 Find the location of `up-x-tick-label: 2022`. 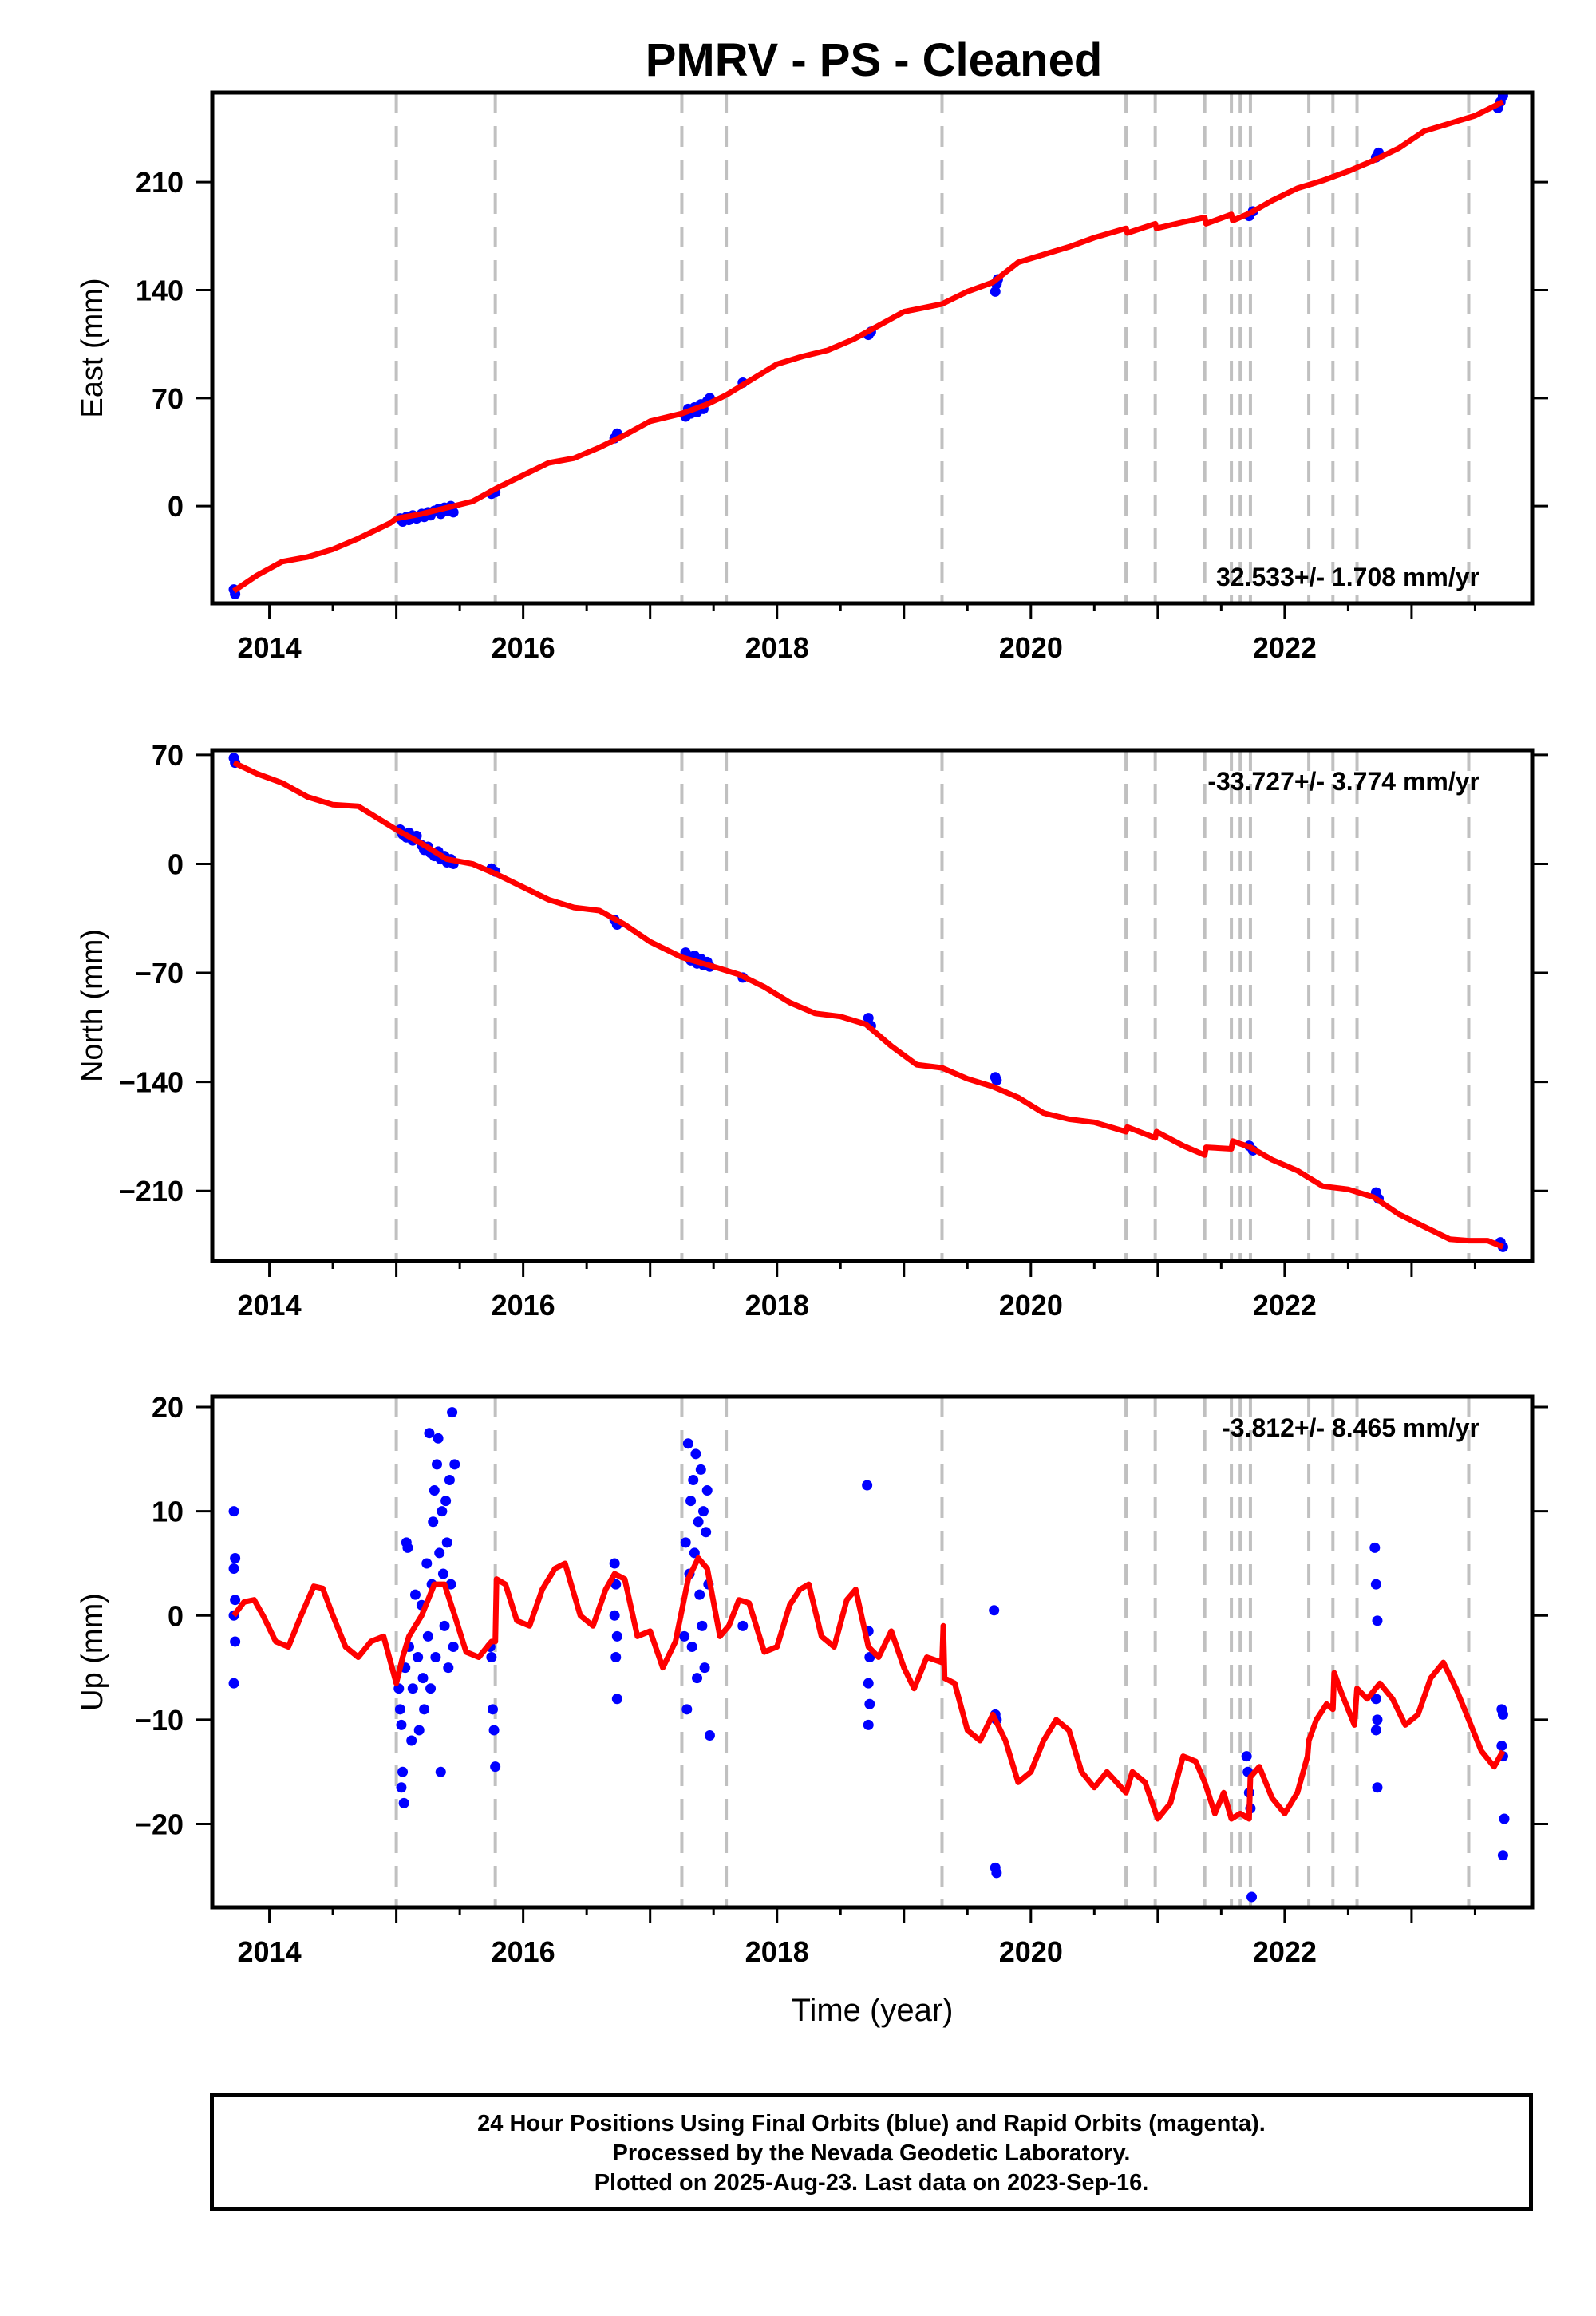

up-x-tick-label: 2022 is located at coordinates (1285, 1952).